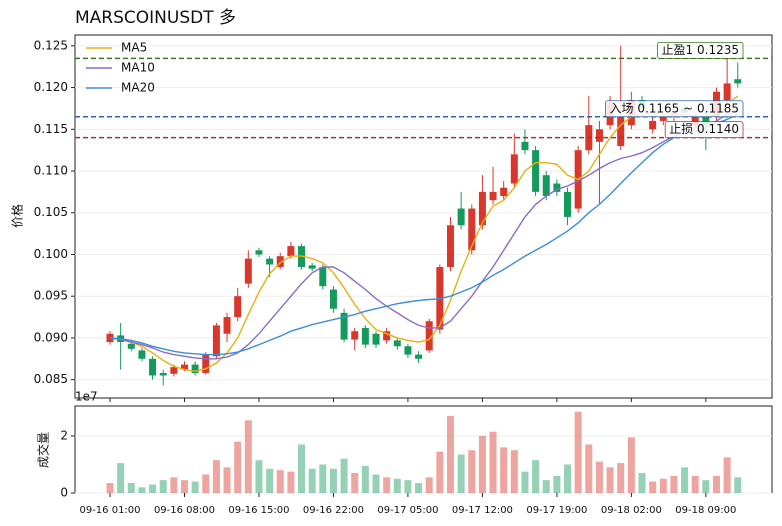 This screenshot has width=782, height=526. I want to click on y-tick-label: 0, so click(64, 493).